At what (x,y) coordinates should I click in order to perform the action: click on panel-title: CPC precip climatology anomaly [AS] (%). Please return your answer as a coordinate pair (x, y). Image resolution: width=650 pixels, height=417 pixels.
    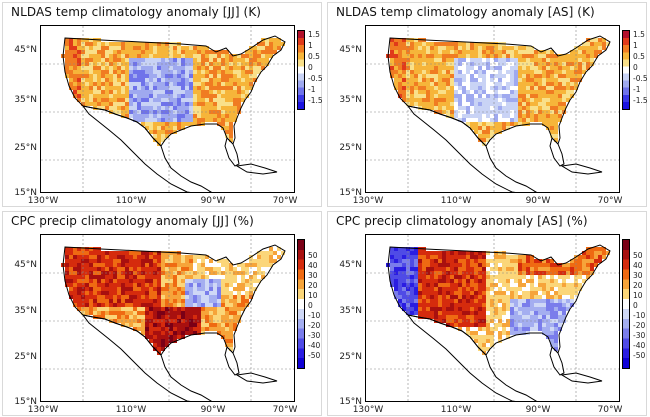
    Looking at the image, I should click on (462, 221).